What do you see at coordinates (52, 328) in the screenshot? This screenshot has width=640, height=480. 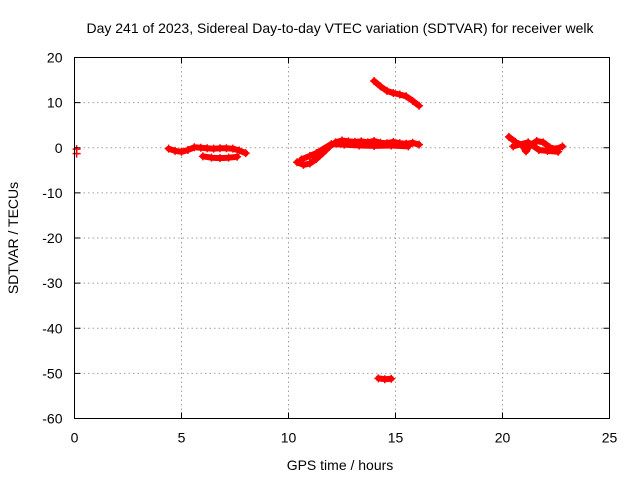 I see `y-tick-label: -40` at bounding box center [52, 328].